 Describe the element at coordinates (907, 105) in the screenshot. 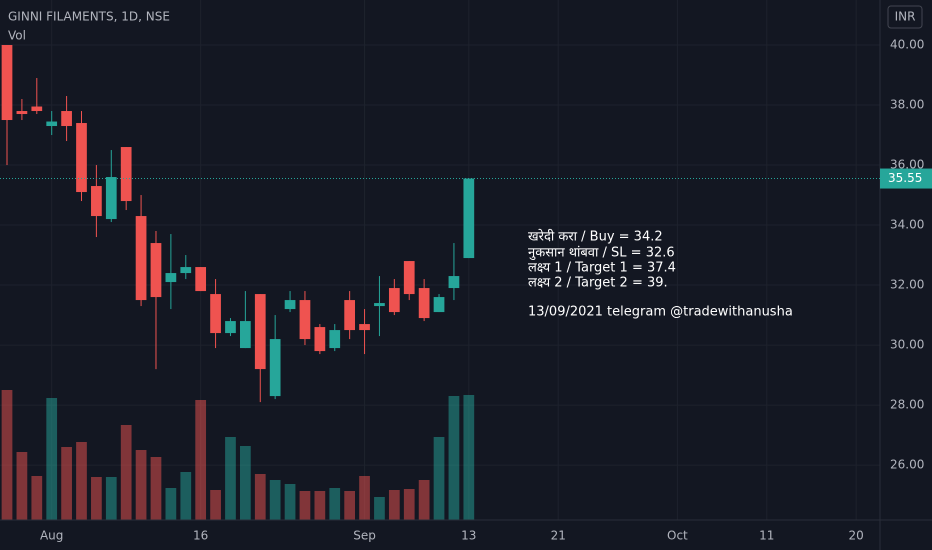

I see `y-tick-label: 38.00` at that location.